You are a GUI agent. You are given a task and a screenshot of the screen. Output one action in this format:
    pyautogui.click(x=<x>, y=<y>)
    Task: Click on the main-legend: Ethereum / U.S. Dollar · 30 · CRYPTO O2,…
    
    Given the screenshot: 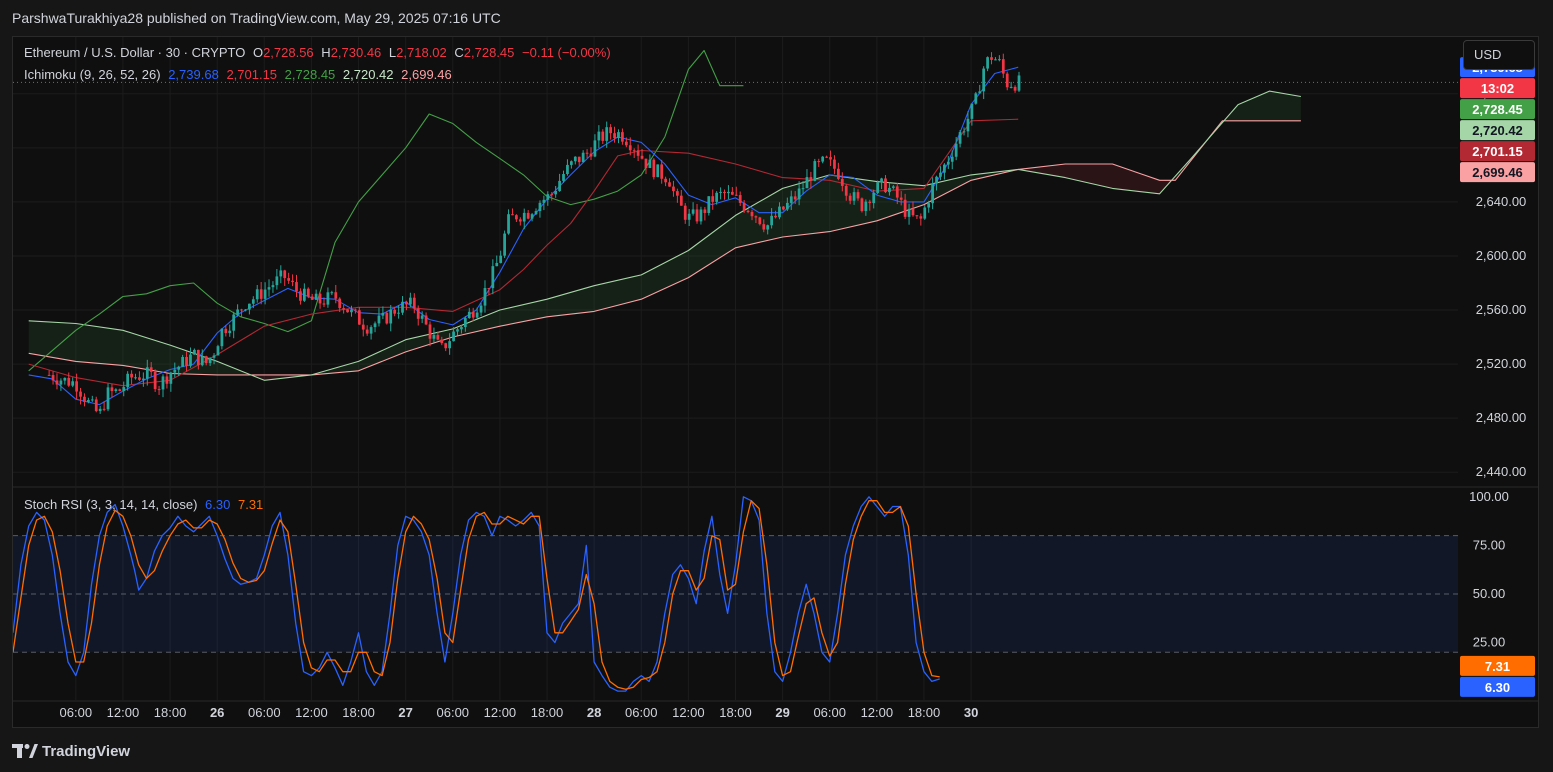 What is the action you would take?
    pyautogui.click(x=319, y=52)
    